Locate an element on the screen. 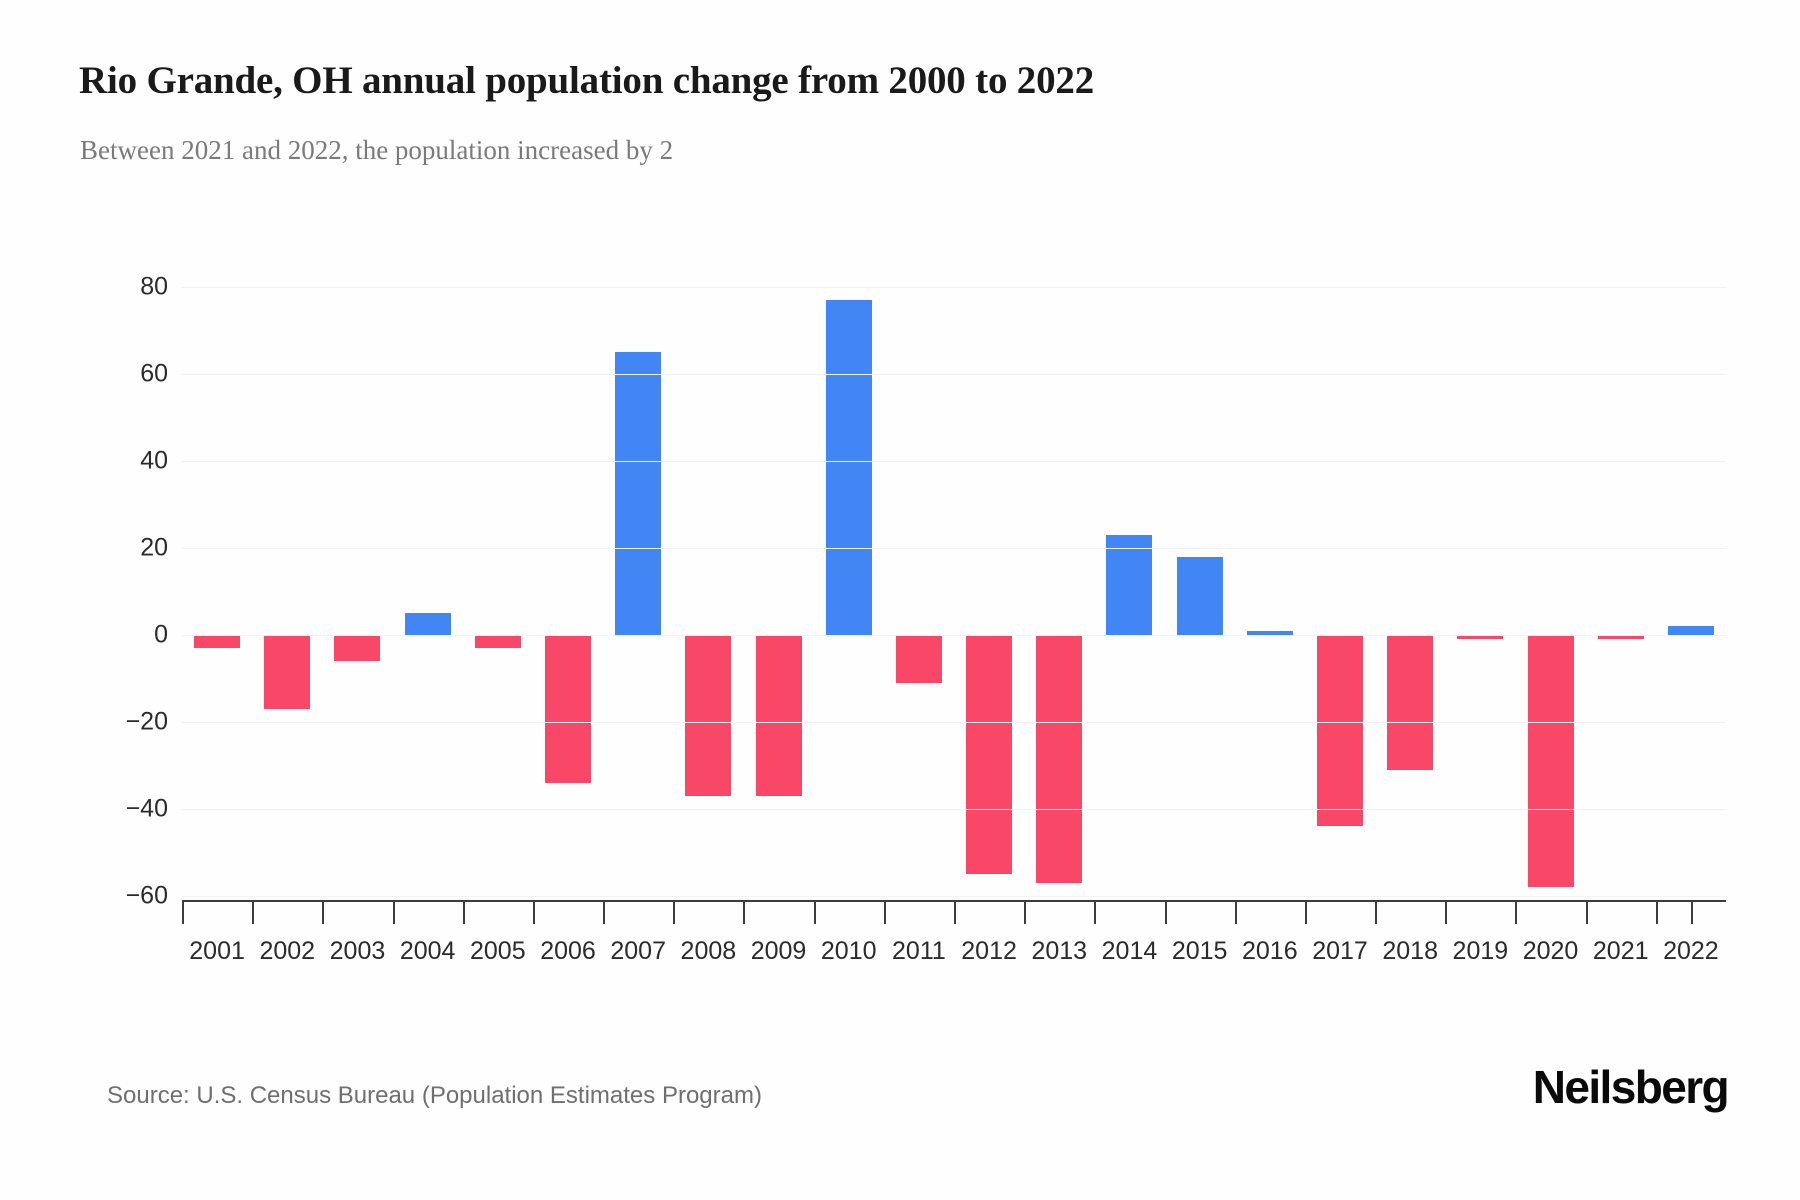 This screenshot has height=1200, width=1800. x-axis-tick-label: 2004 is located at coordinates (427, 951).